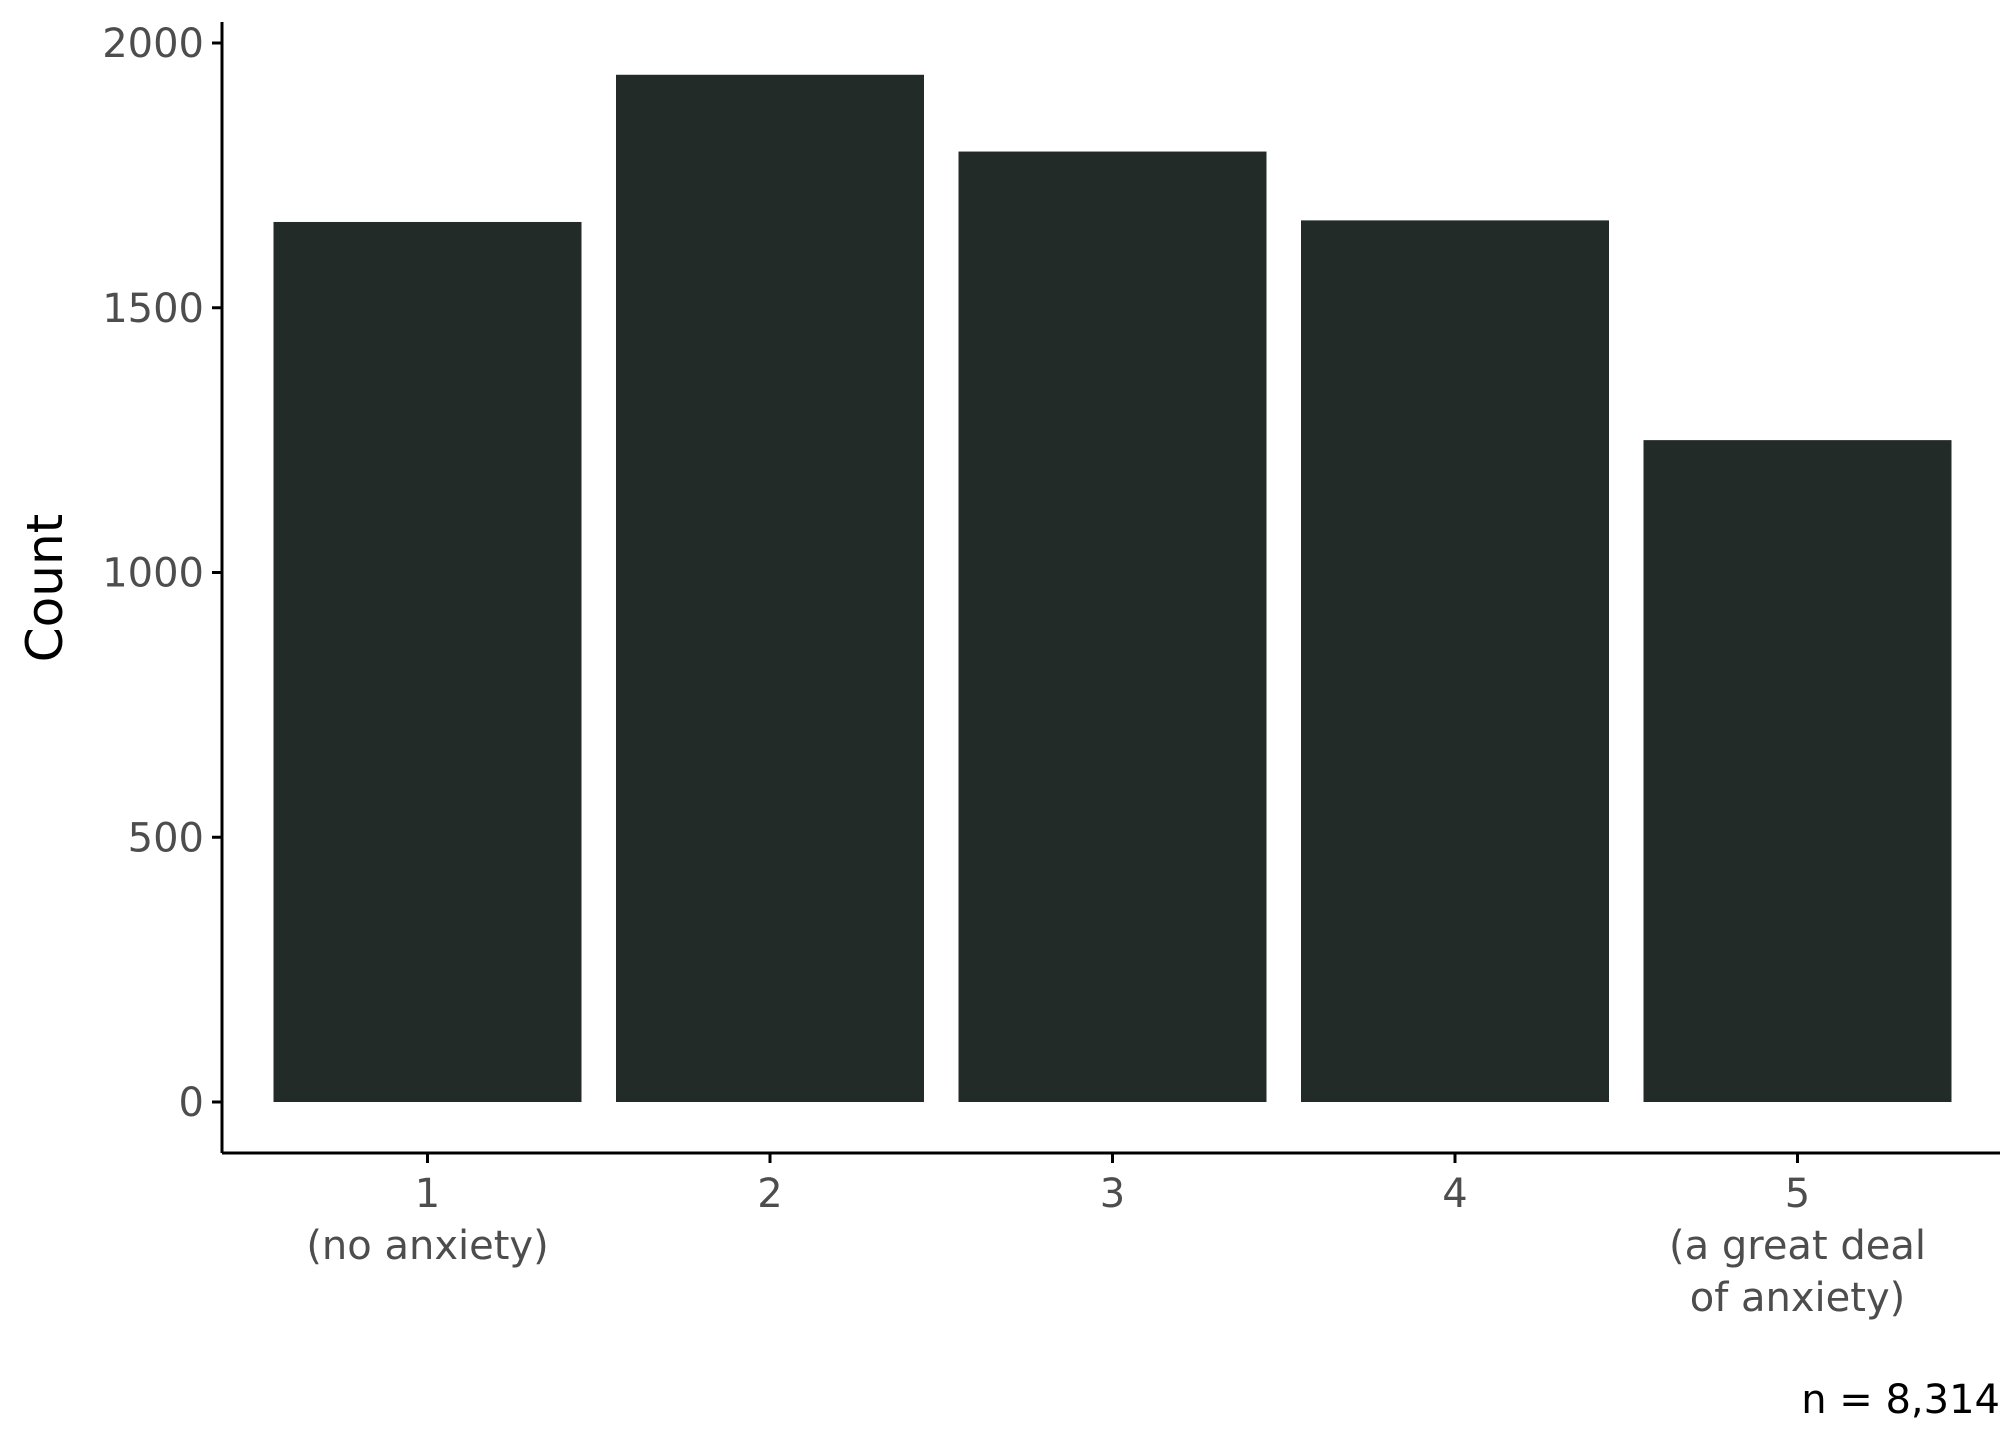 The width and height of the screenshot is (2016, 1440). I want to click on y-axis-title: Count, so click(45, 588).